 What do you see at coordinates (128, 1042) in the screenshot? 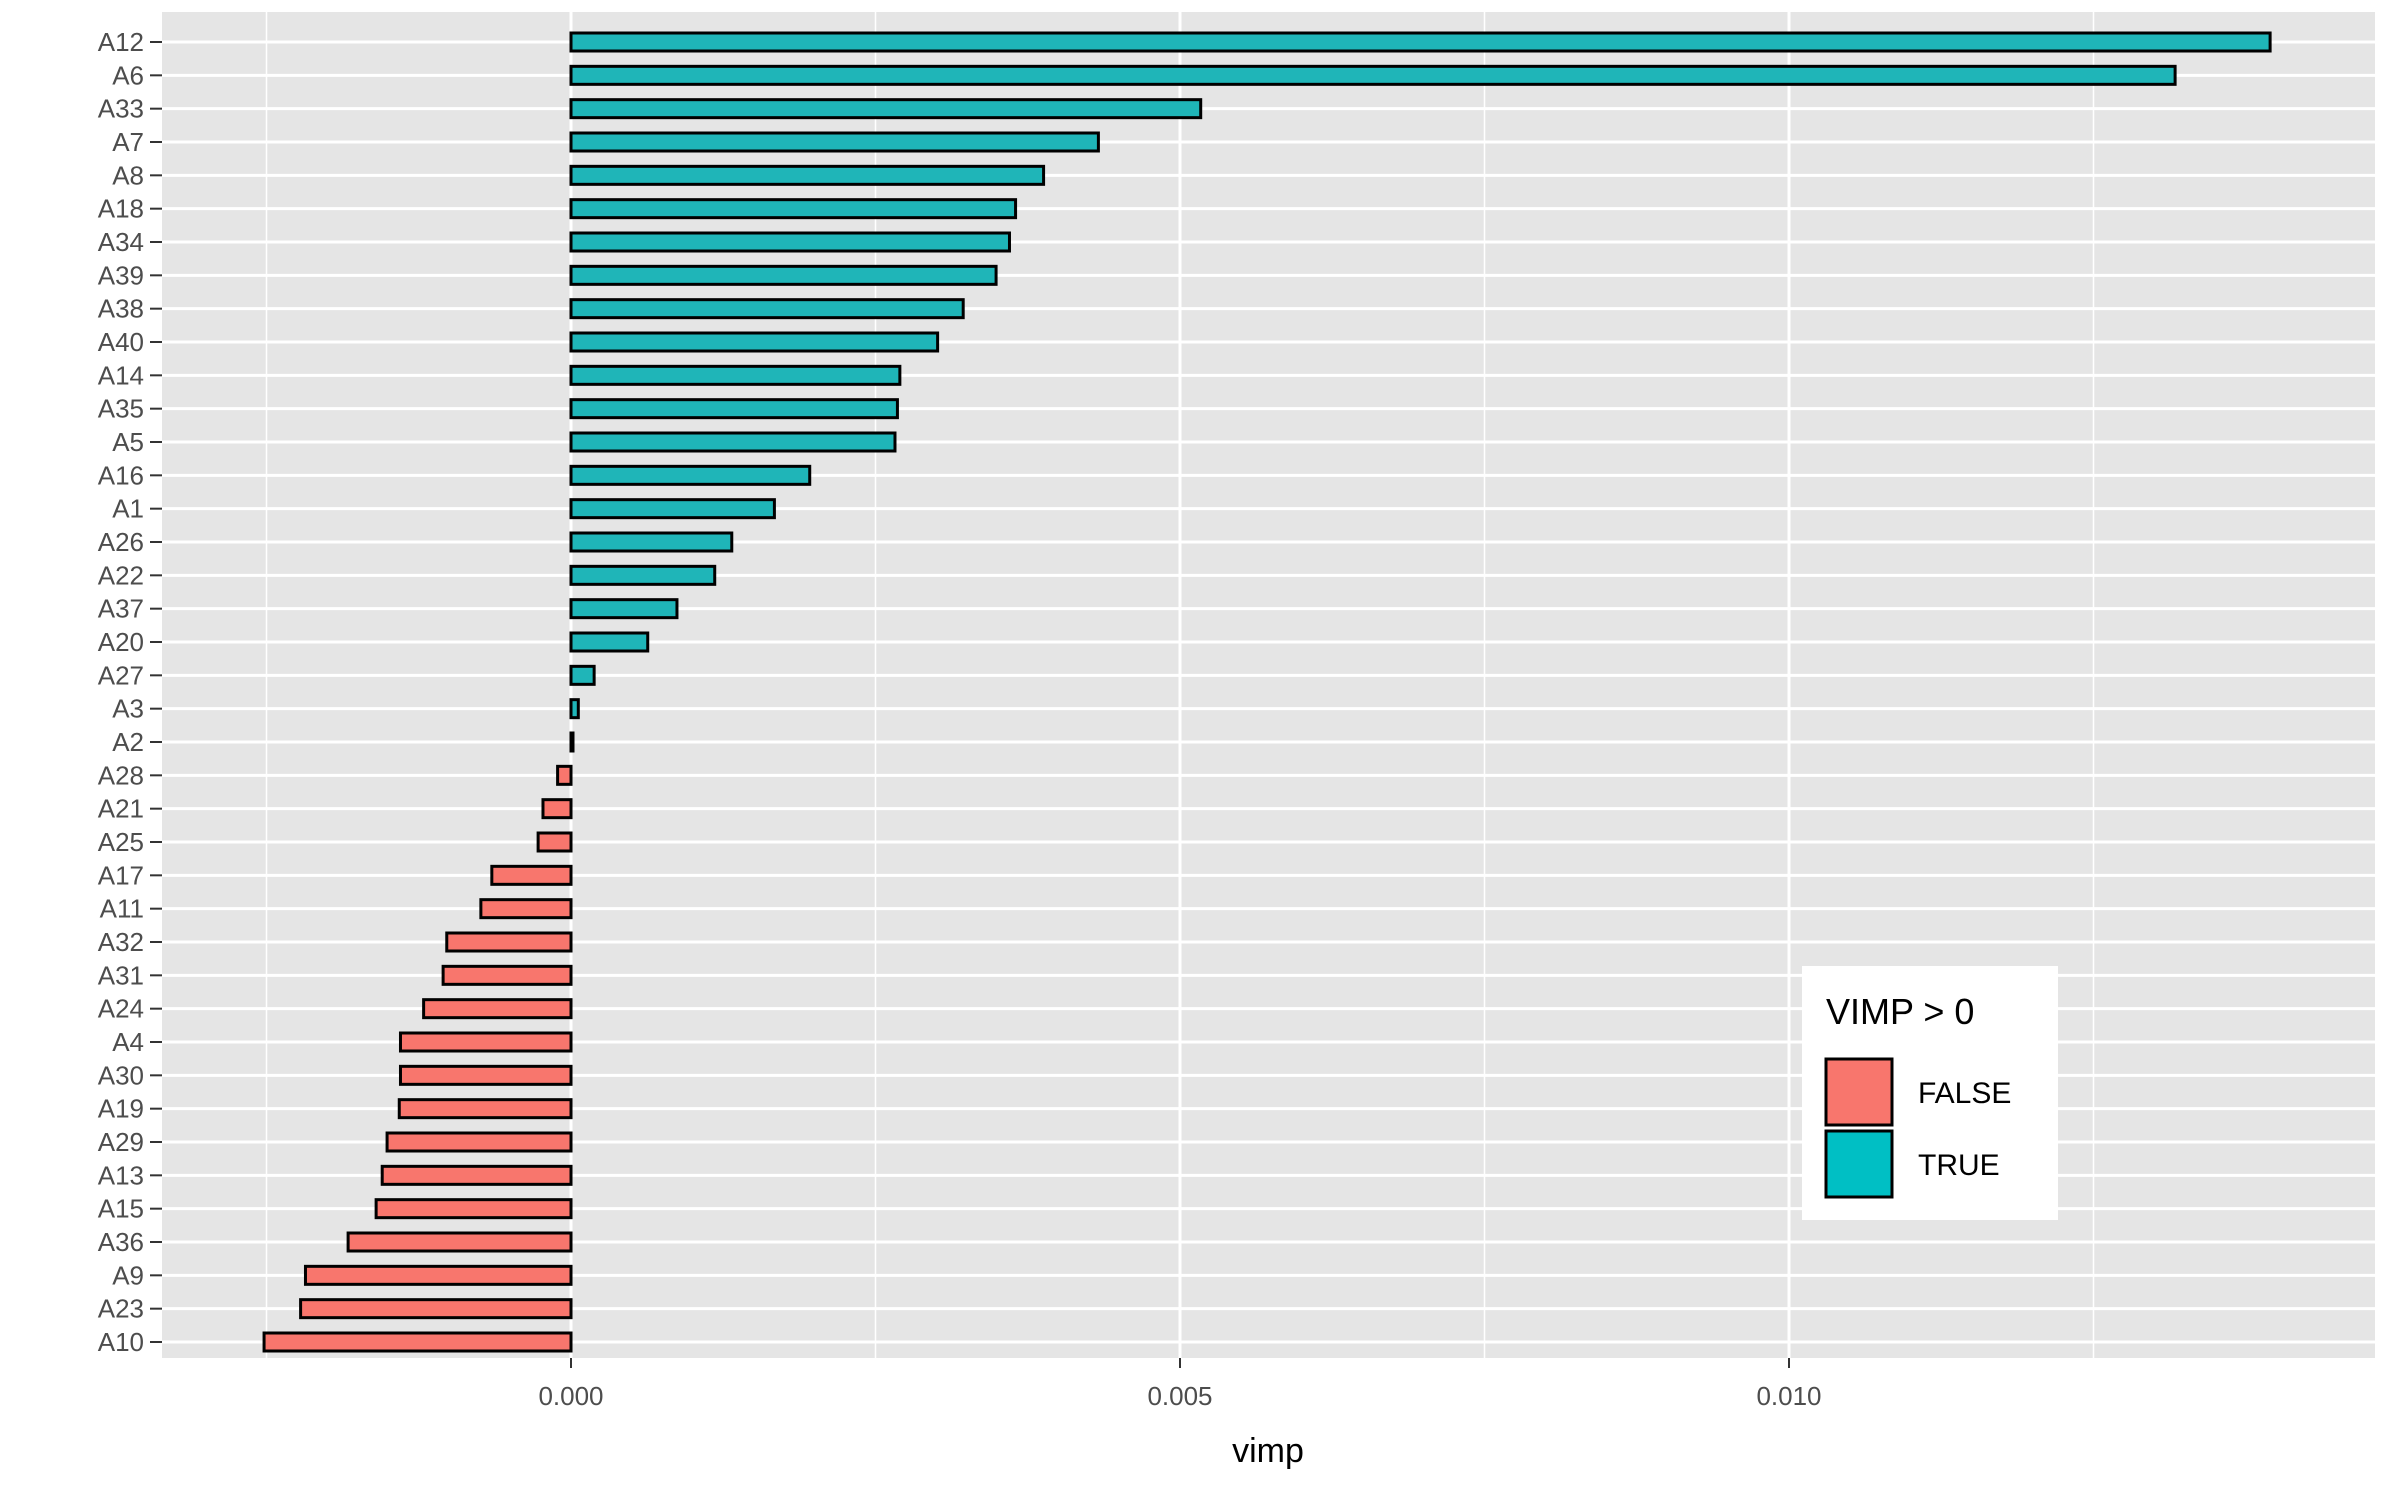
I see `y-tick-label: A4` at bounding box center [128, 1042].